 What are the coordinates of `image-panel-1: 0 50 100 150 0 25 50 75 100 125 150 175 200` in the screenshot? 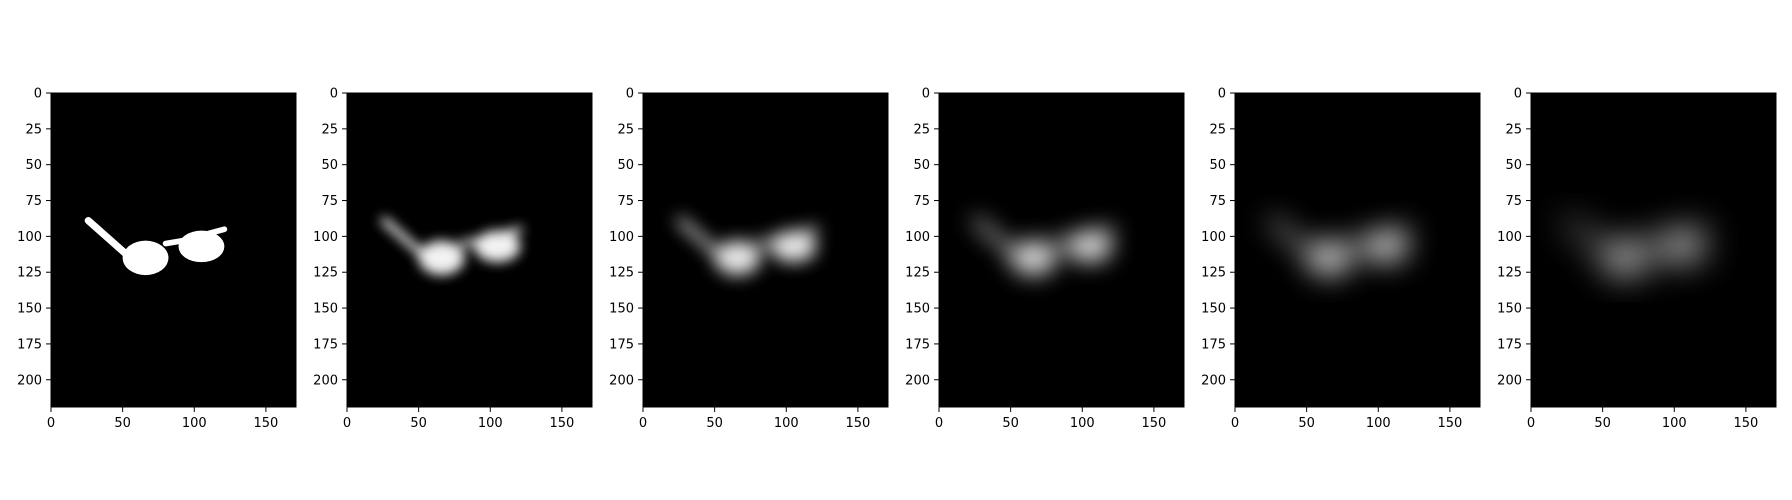 It's located at (157, 259).